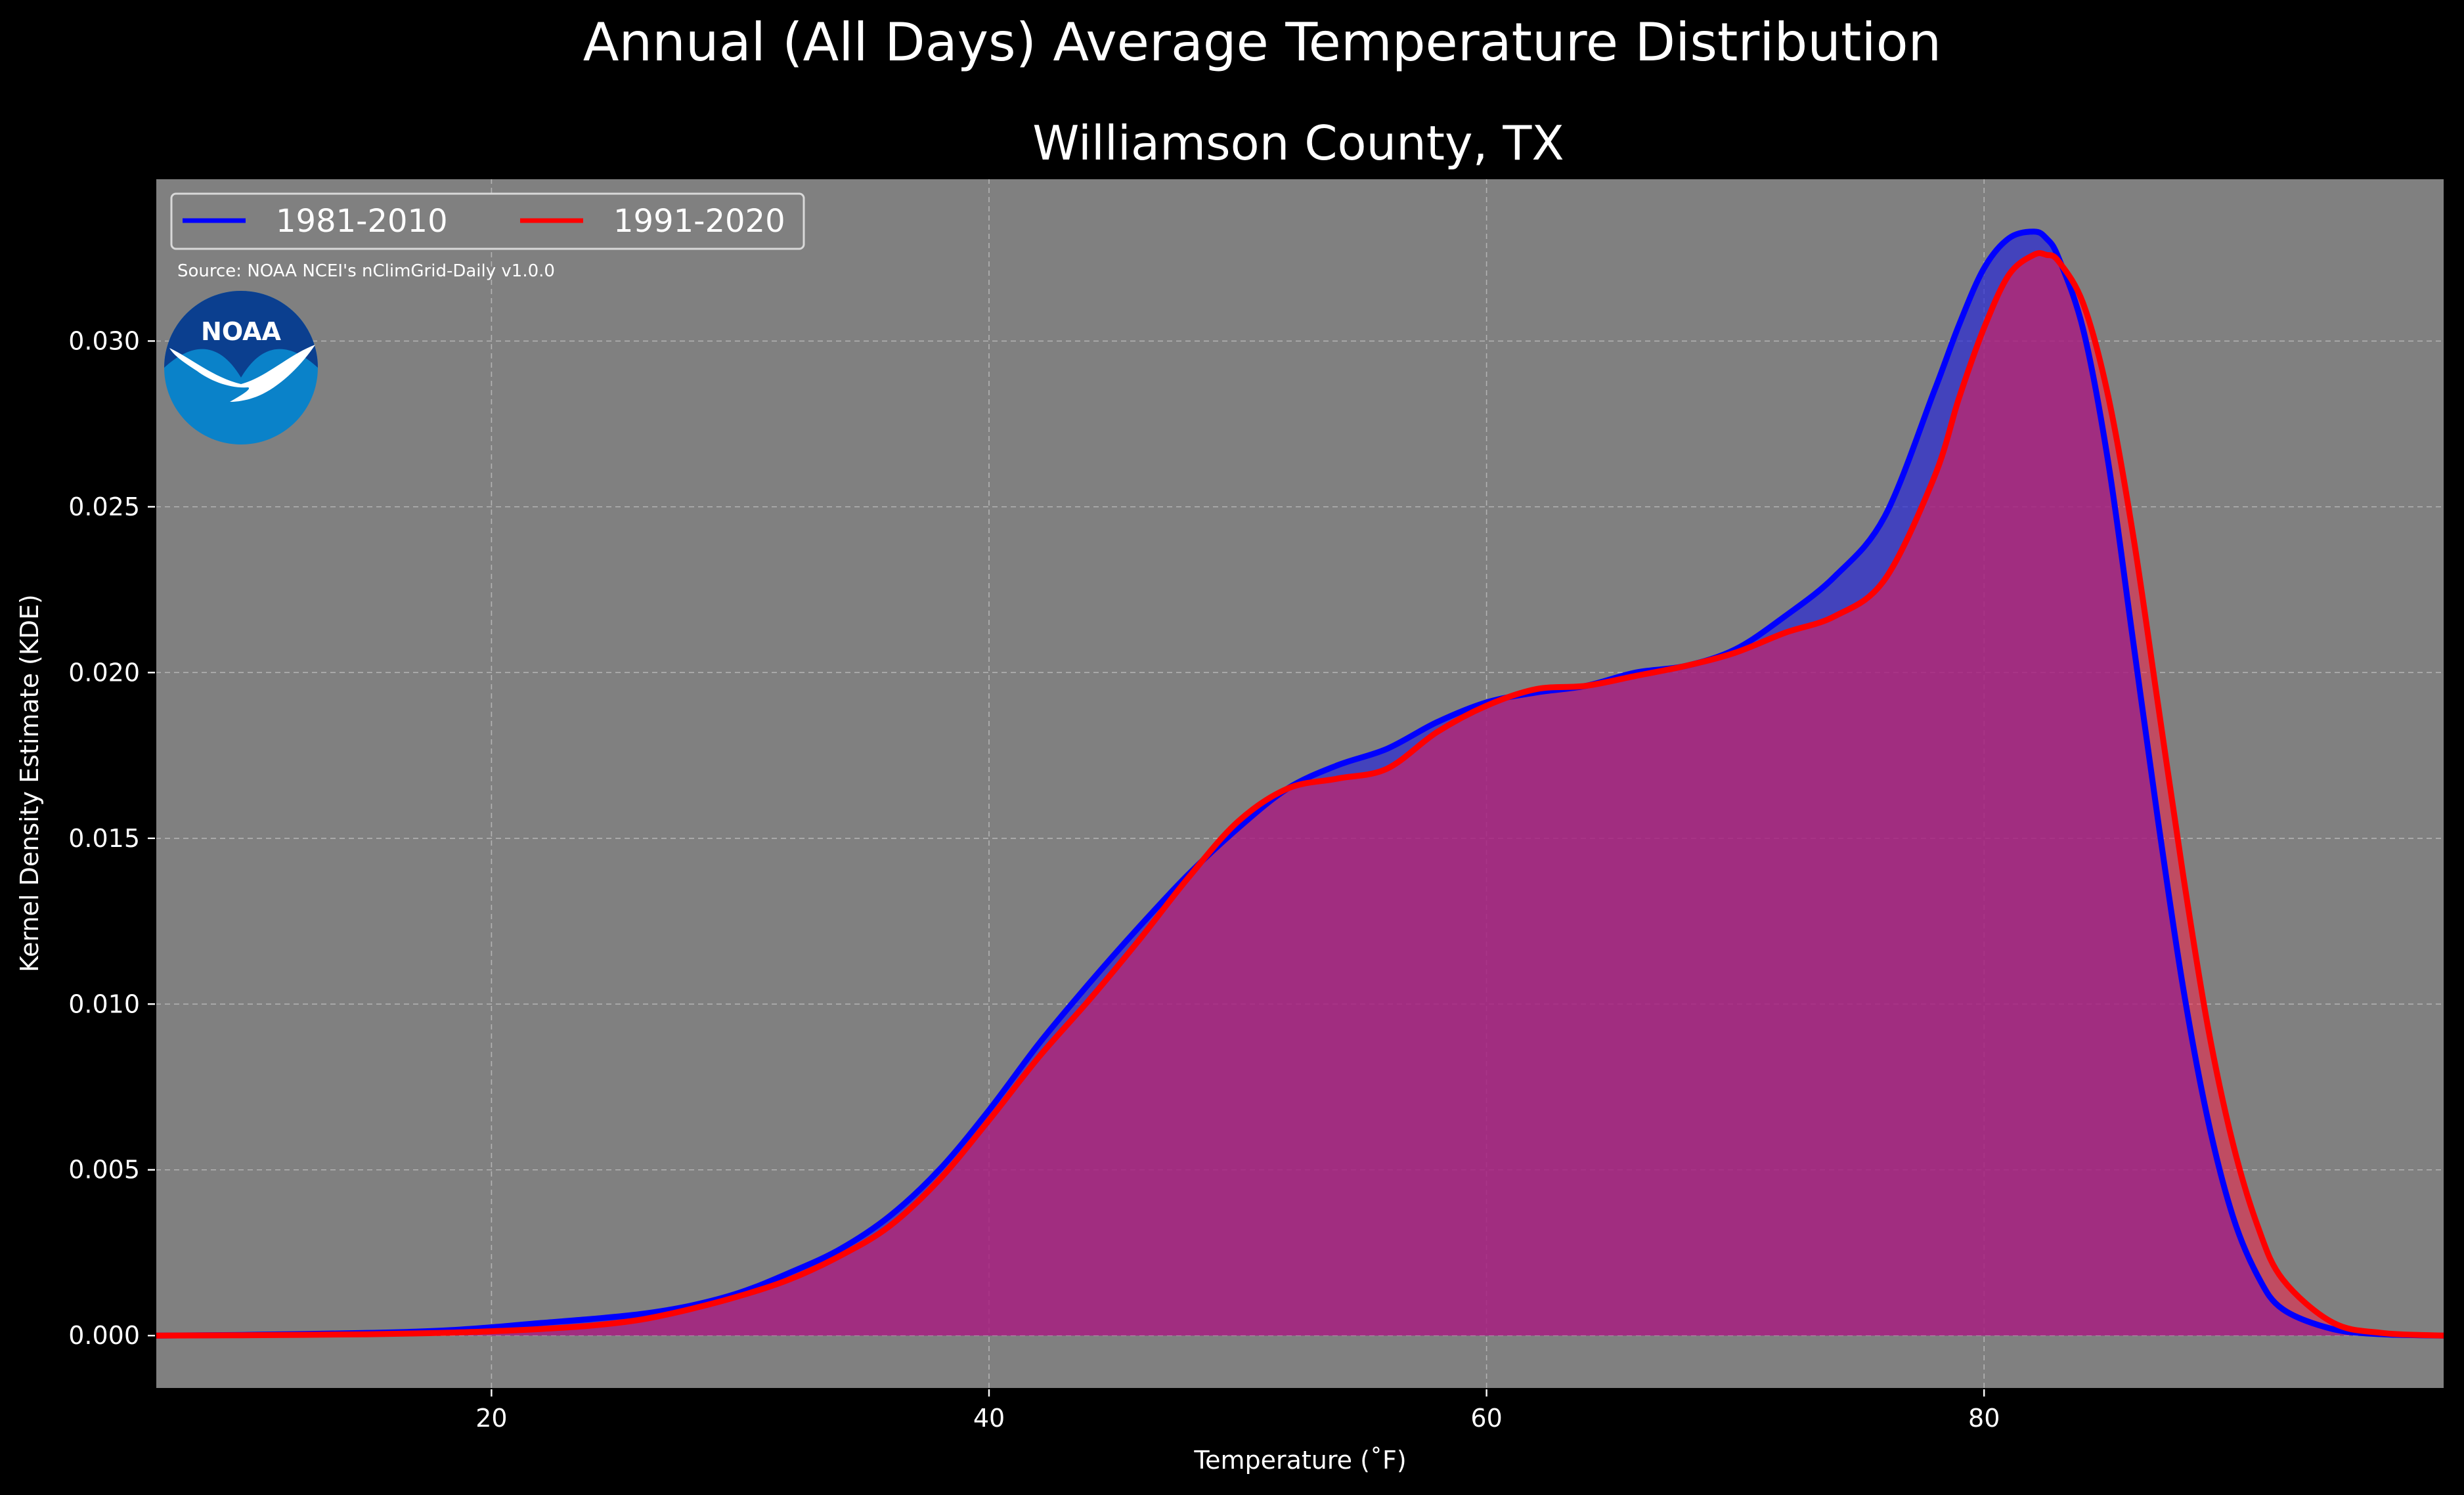 This screenshot has width=2464, height=1495. I want to click on legend: 1981-2010 1991-2020, so click(488, 221).